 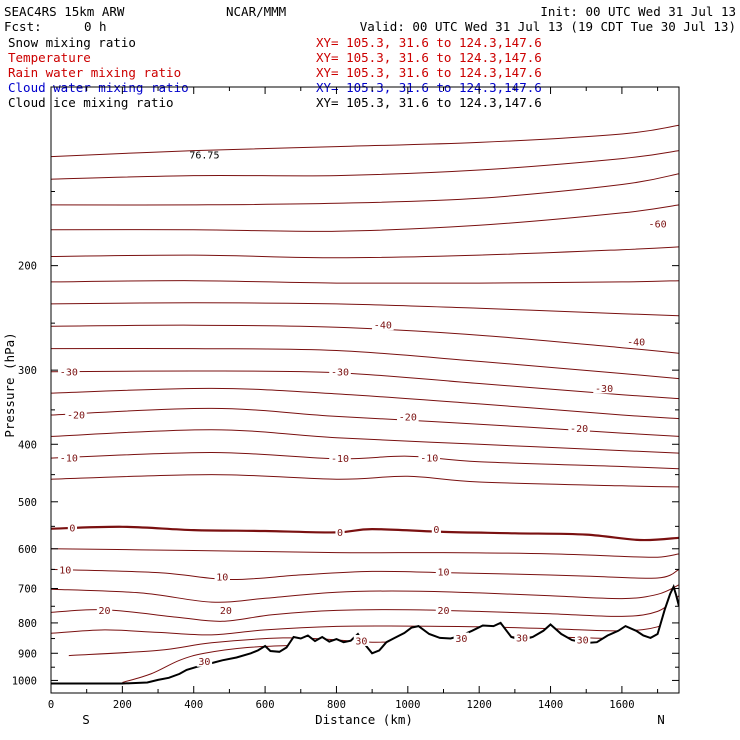 I want to click on terrain-line, so click(x=365, y=634).